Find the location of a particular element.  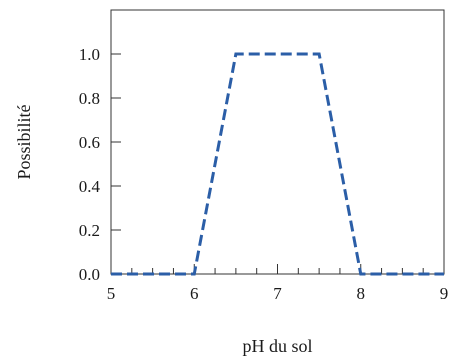

y-tick-label: 0.6 is located at coordinates (89, 142).